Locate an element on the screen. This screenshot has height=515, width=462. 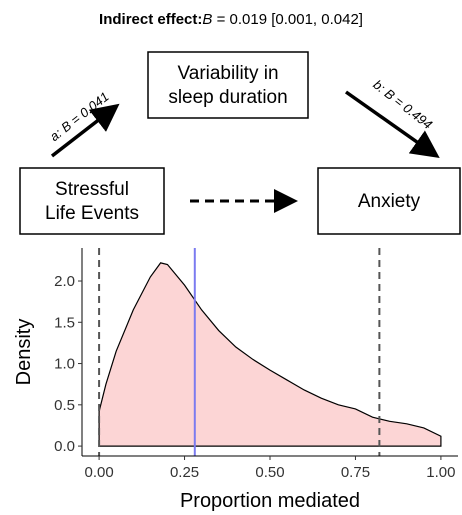
x-tick-label: 0.50 is located at coordinates (269, 472).